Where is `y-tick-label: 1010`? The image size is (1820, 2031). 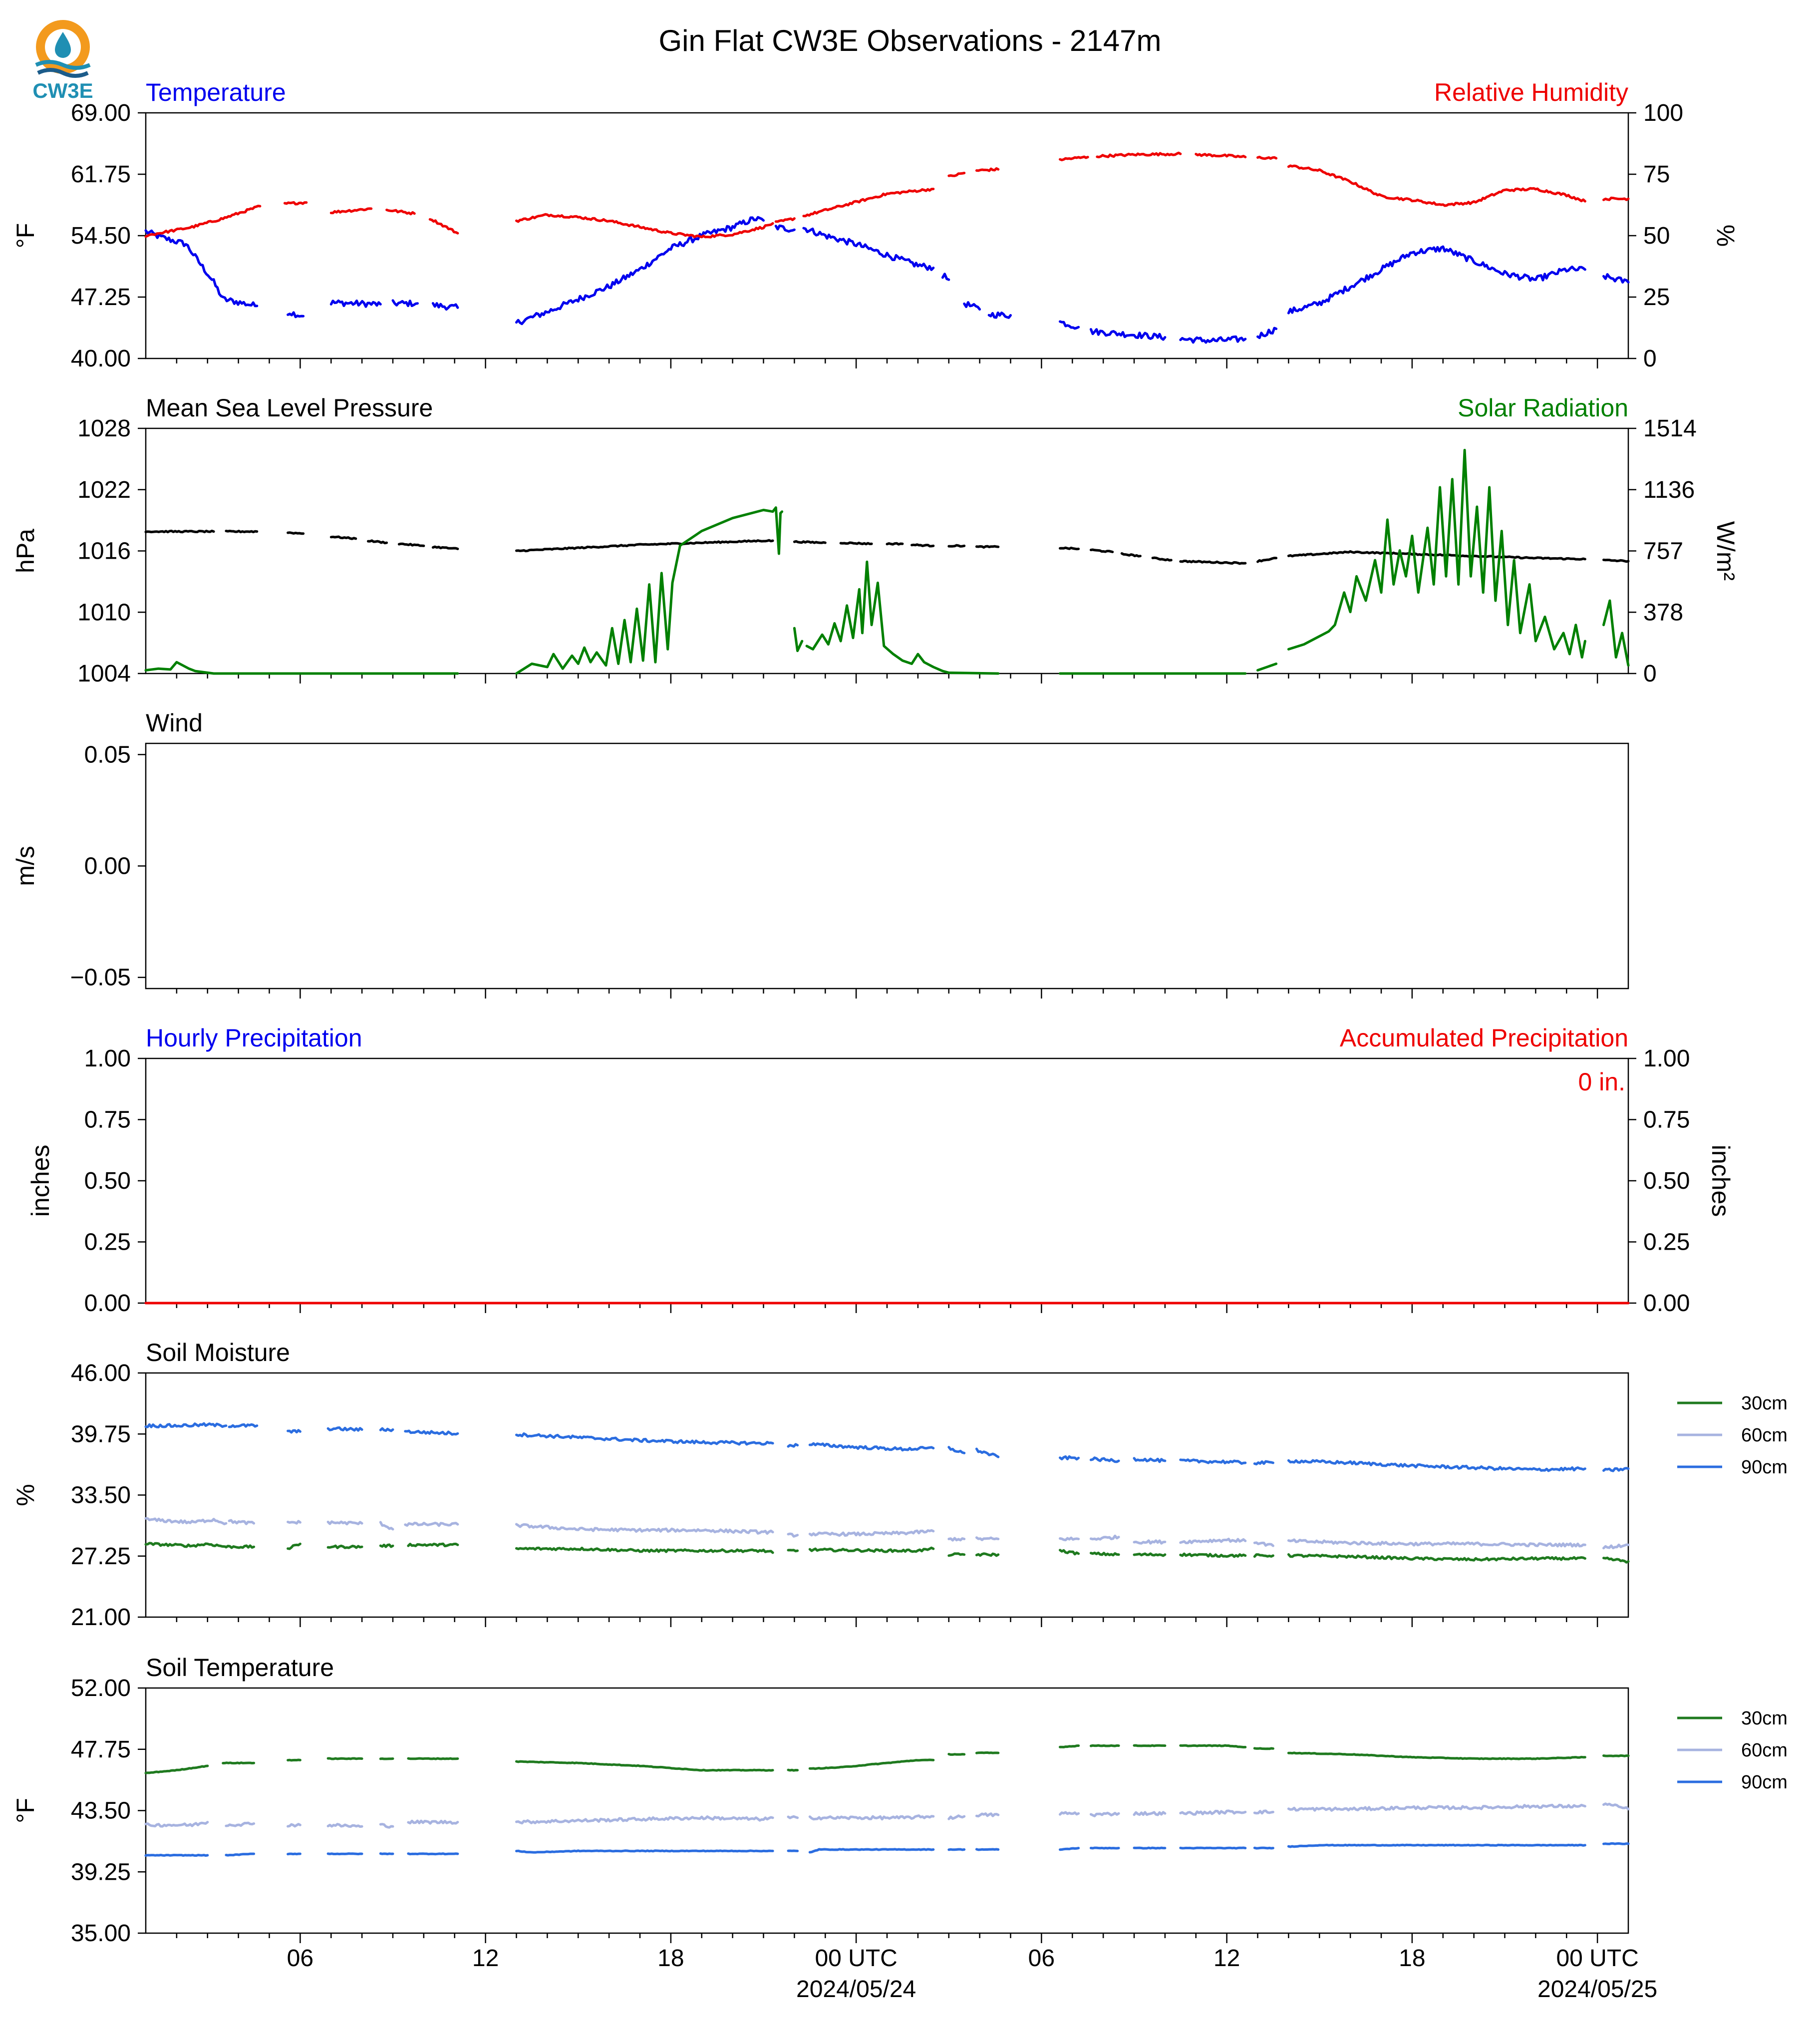 y-tick-label: 1010 is located at coordinates (104, 613).